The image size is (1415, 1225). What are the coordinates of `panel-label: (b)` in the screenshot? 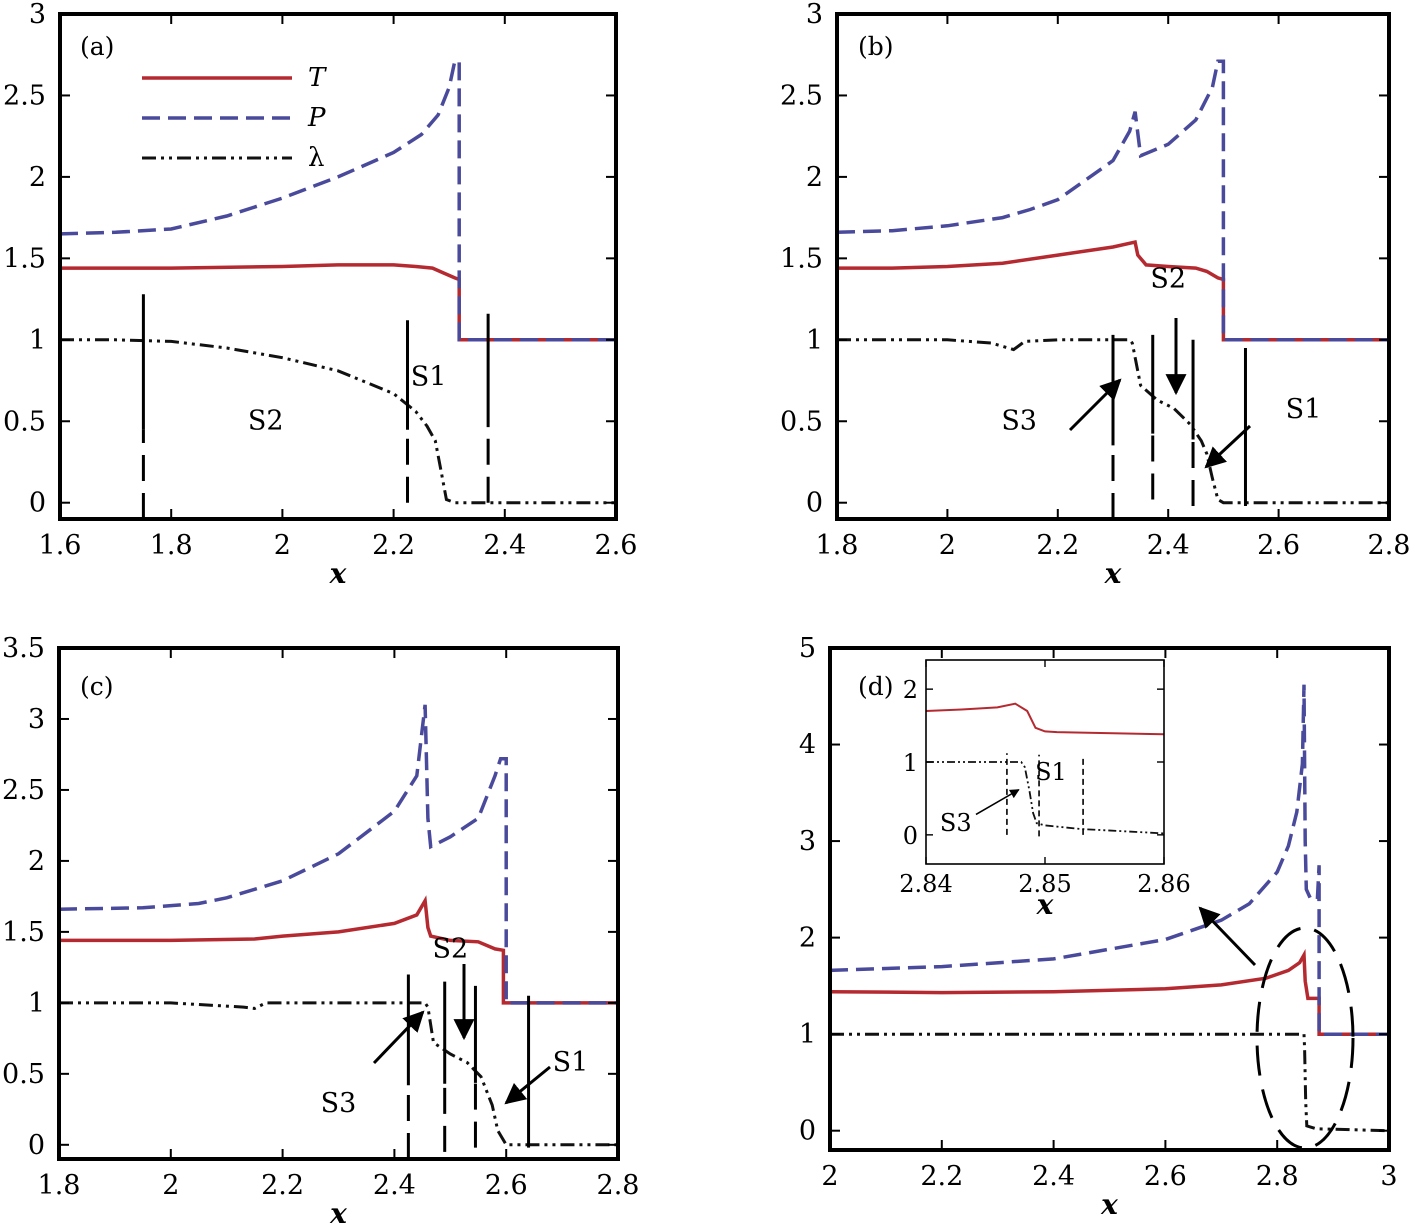 It's located at (876, 46).